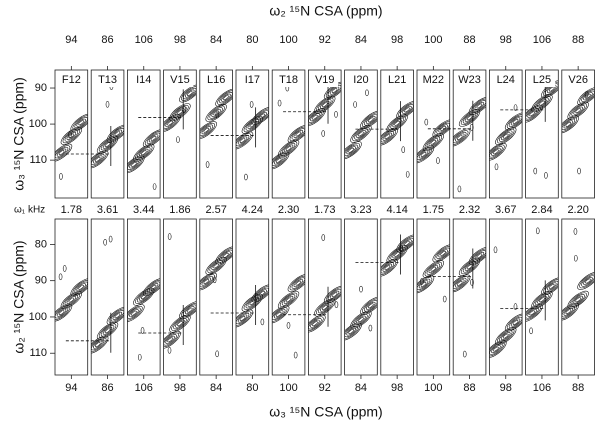 Image resolution: width=612 pixels, height=431 pixels. Describe the element at coordinates (325, 11) in the screenshot. I see `top-axis-title: ω₂ ¹⁵N CSA (ppm)` at that location.